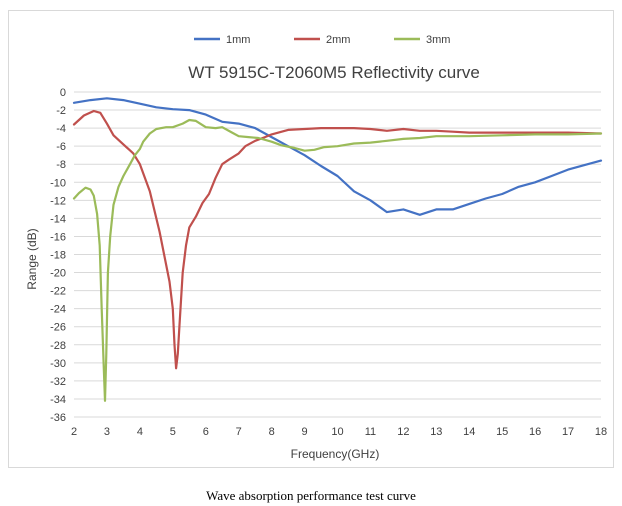  Describe the element at coordinates (58, 219) in the screenshot. I see `y-tick-label: -14` at that location.